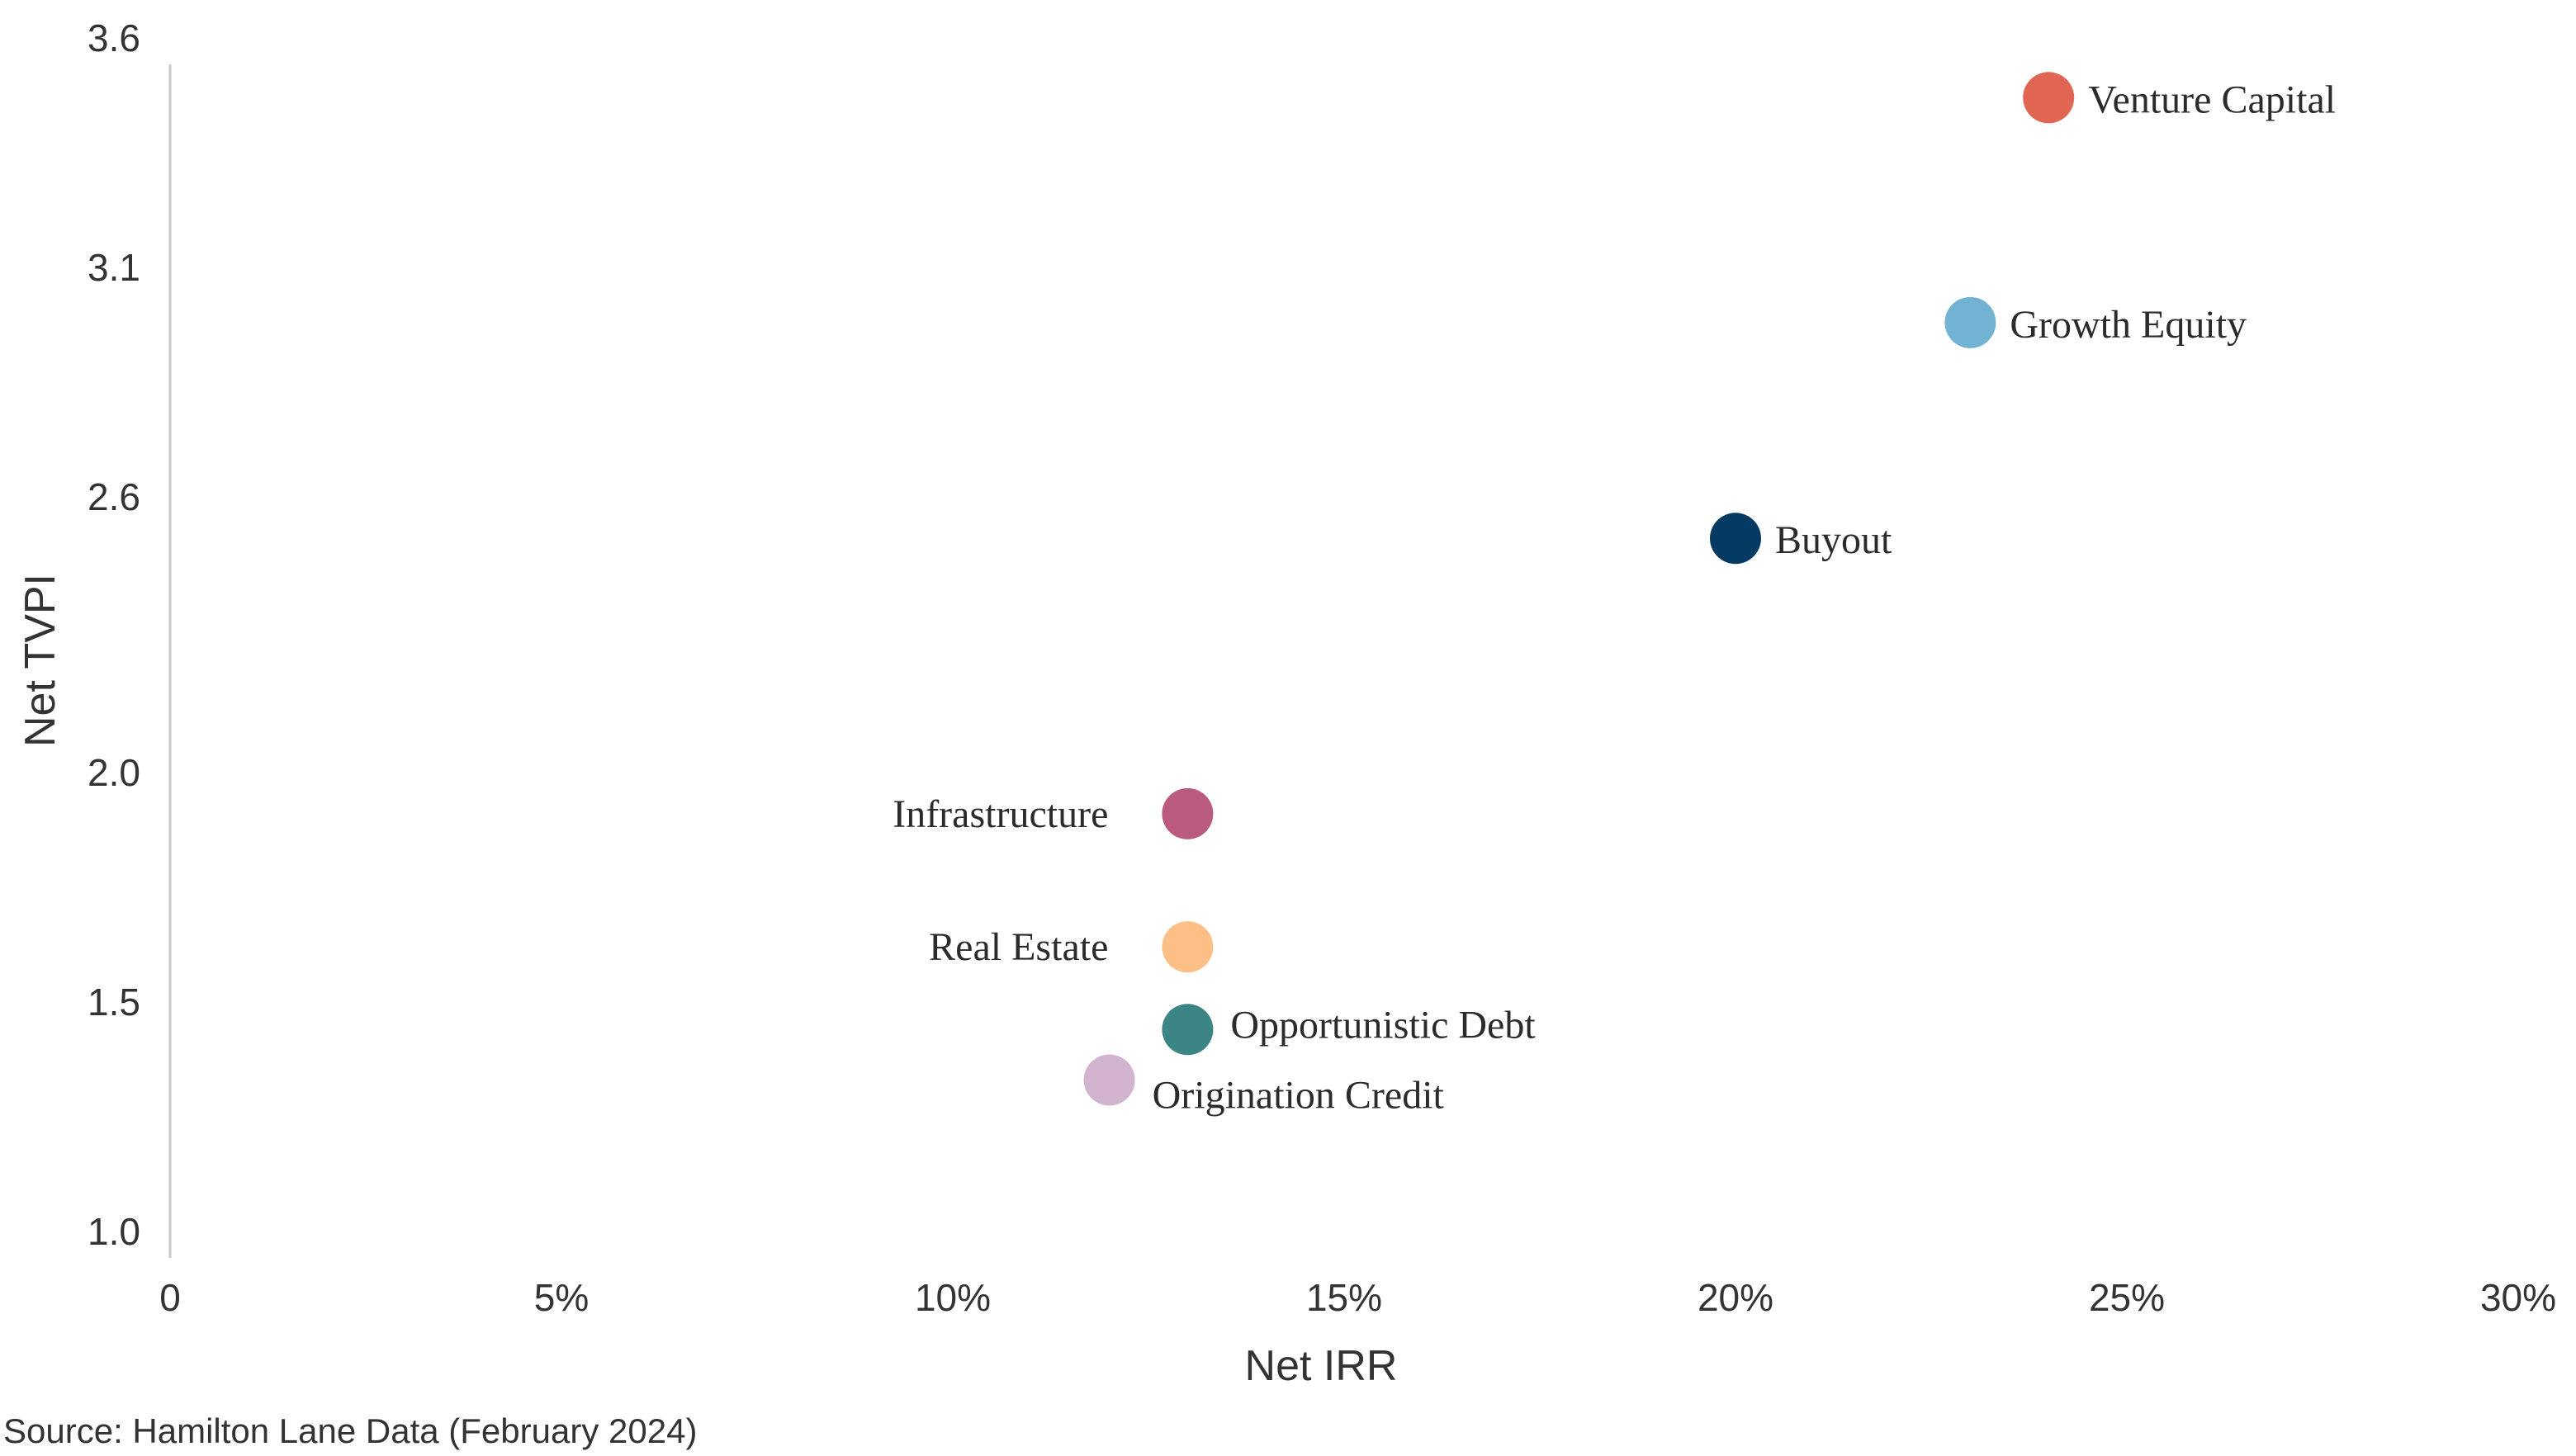 The width and height of the screenshot is (2576, 1456). I want to click on x-tick-label: 10%, so click(953, 1297).